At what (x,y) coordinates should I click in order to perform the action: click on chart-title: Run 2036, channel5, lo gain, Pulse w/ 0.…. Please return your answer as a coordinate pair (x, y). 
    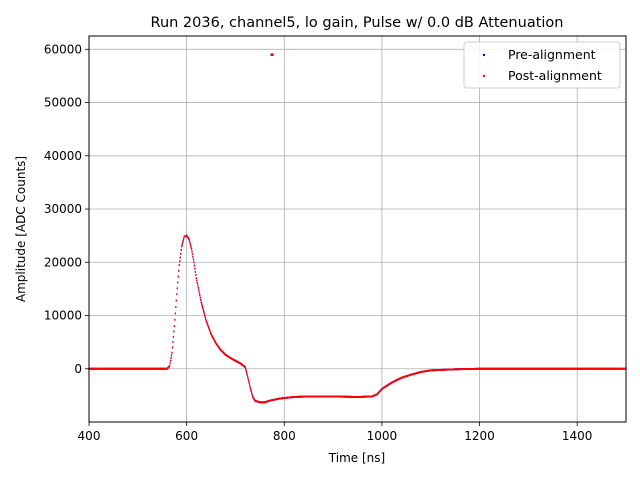
    Looking at the image, I should click on (357, 23).